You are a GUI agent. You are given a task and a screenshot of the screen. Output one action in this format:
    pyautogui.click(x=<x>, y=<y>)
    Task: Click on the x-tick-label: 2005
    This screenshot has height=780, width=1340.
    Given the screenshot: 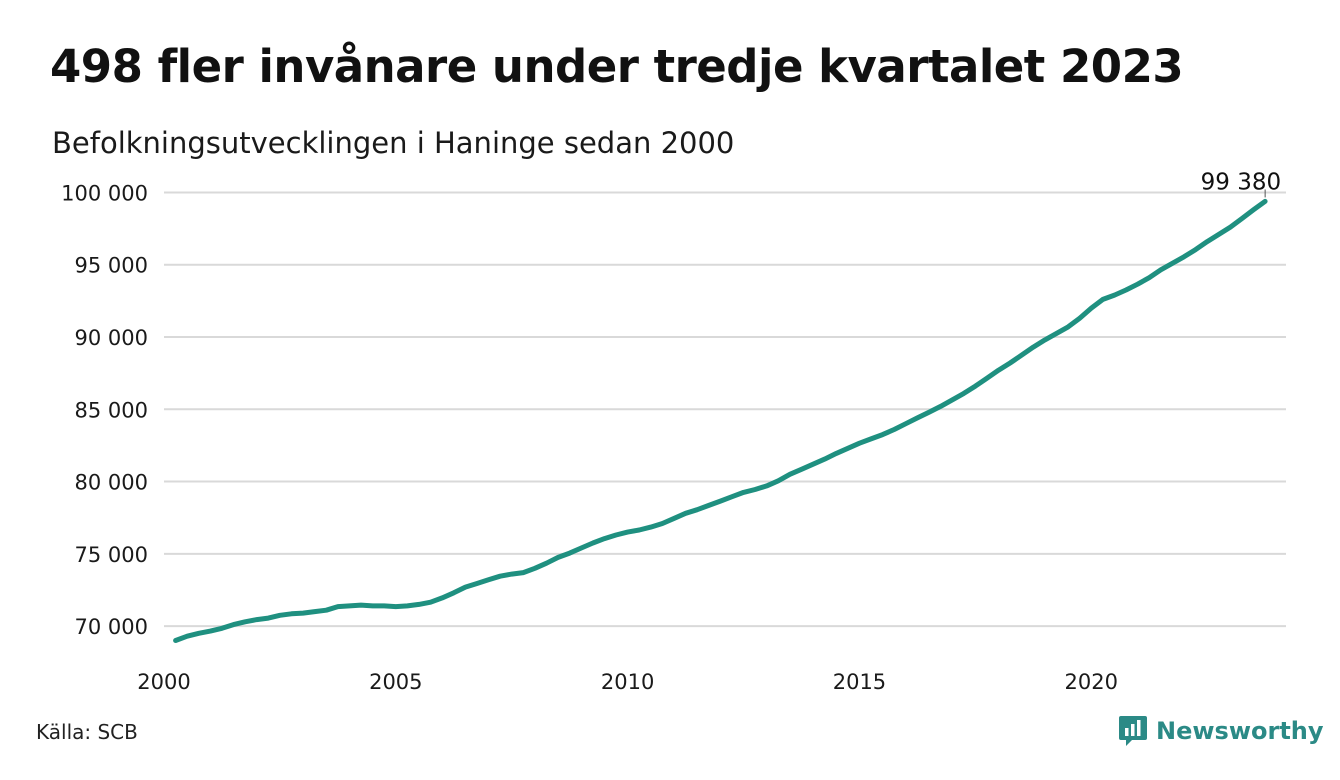 What is the action you would take?
    pyautogui.click(x=395, y=682)
    